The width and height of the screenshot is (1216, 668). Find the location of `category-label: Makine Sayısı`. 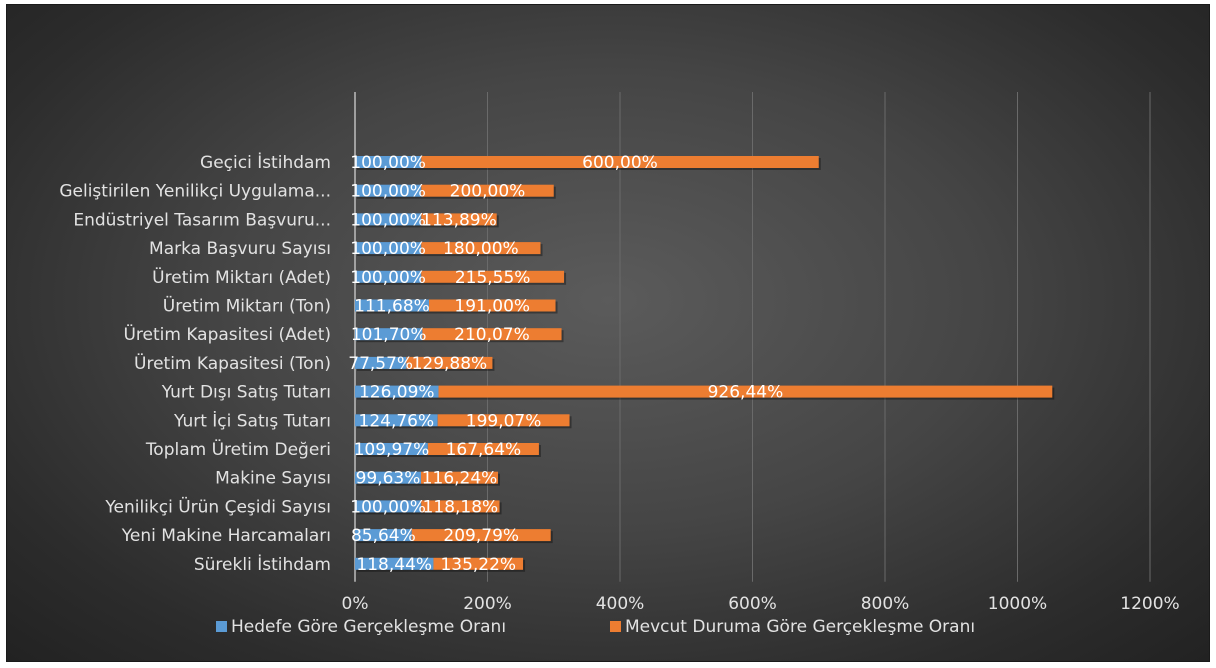

category-label: Makine Sayısı is located at coordinates (273, 479).